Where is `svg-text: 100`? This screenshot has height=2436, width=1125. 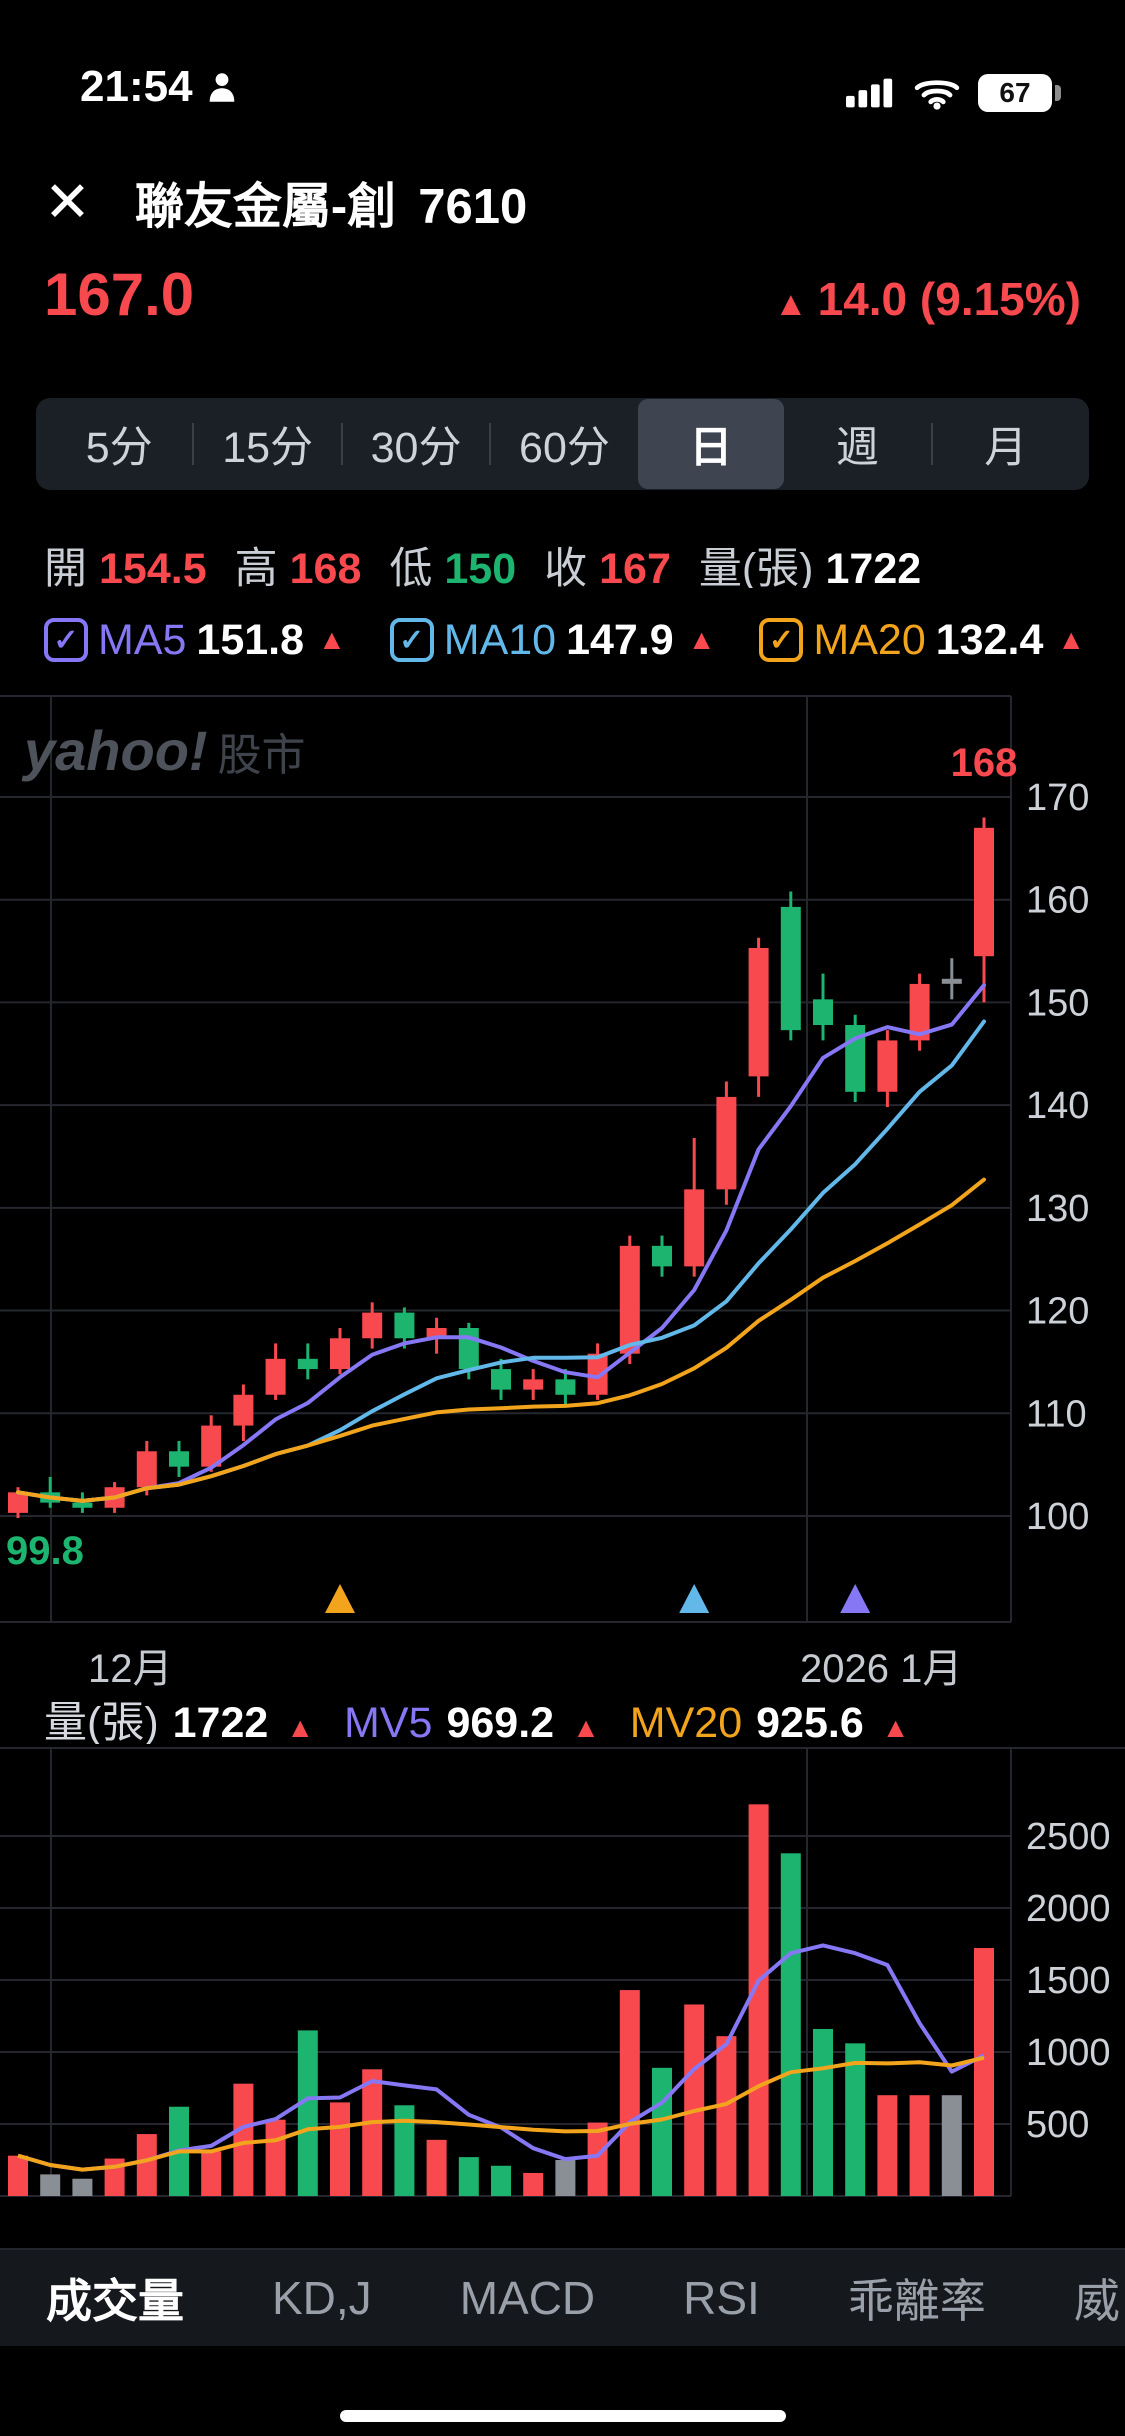
svg-text: 100 is located at coordinates (1057, 1517).